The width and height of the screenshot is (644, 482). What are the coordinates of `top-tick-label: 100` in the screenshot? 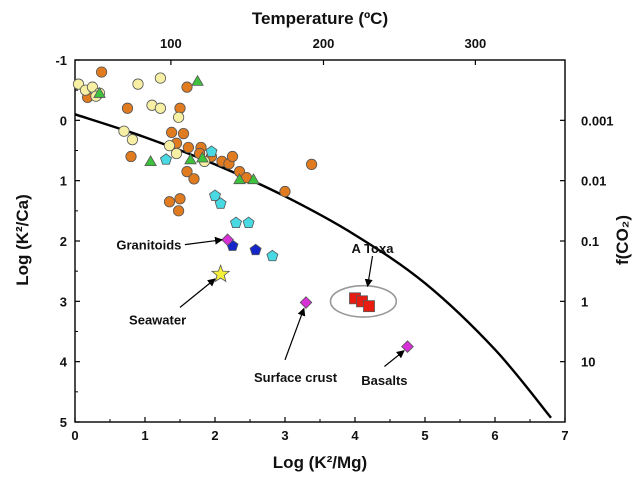 It's located at (171, 43).